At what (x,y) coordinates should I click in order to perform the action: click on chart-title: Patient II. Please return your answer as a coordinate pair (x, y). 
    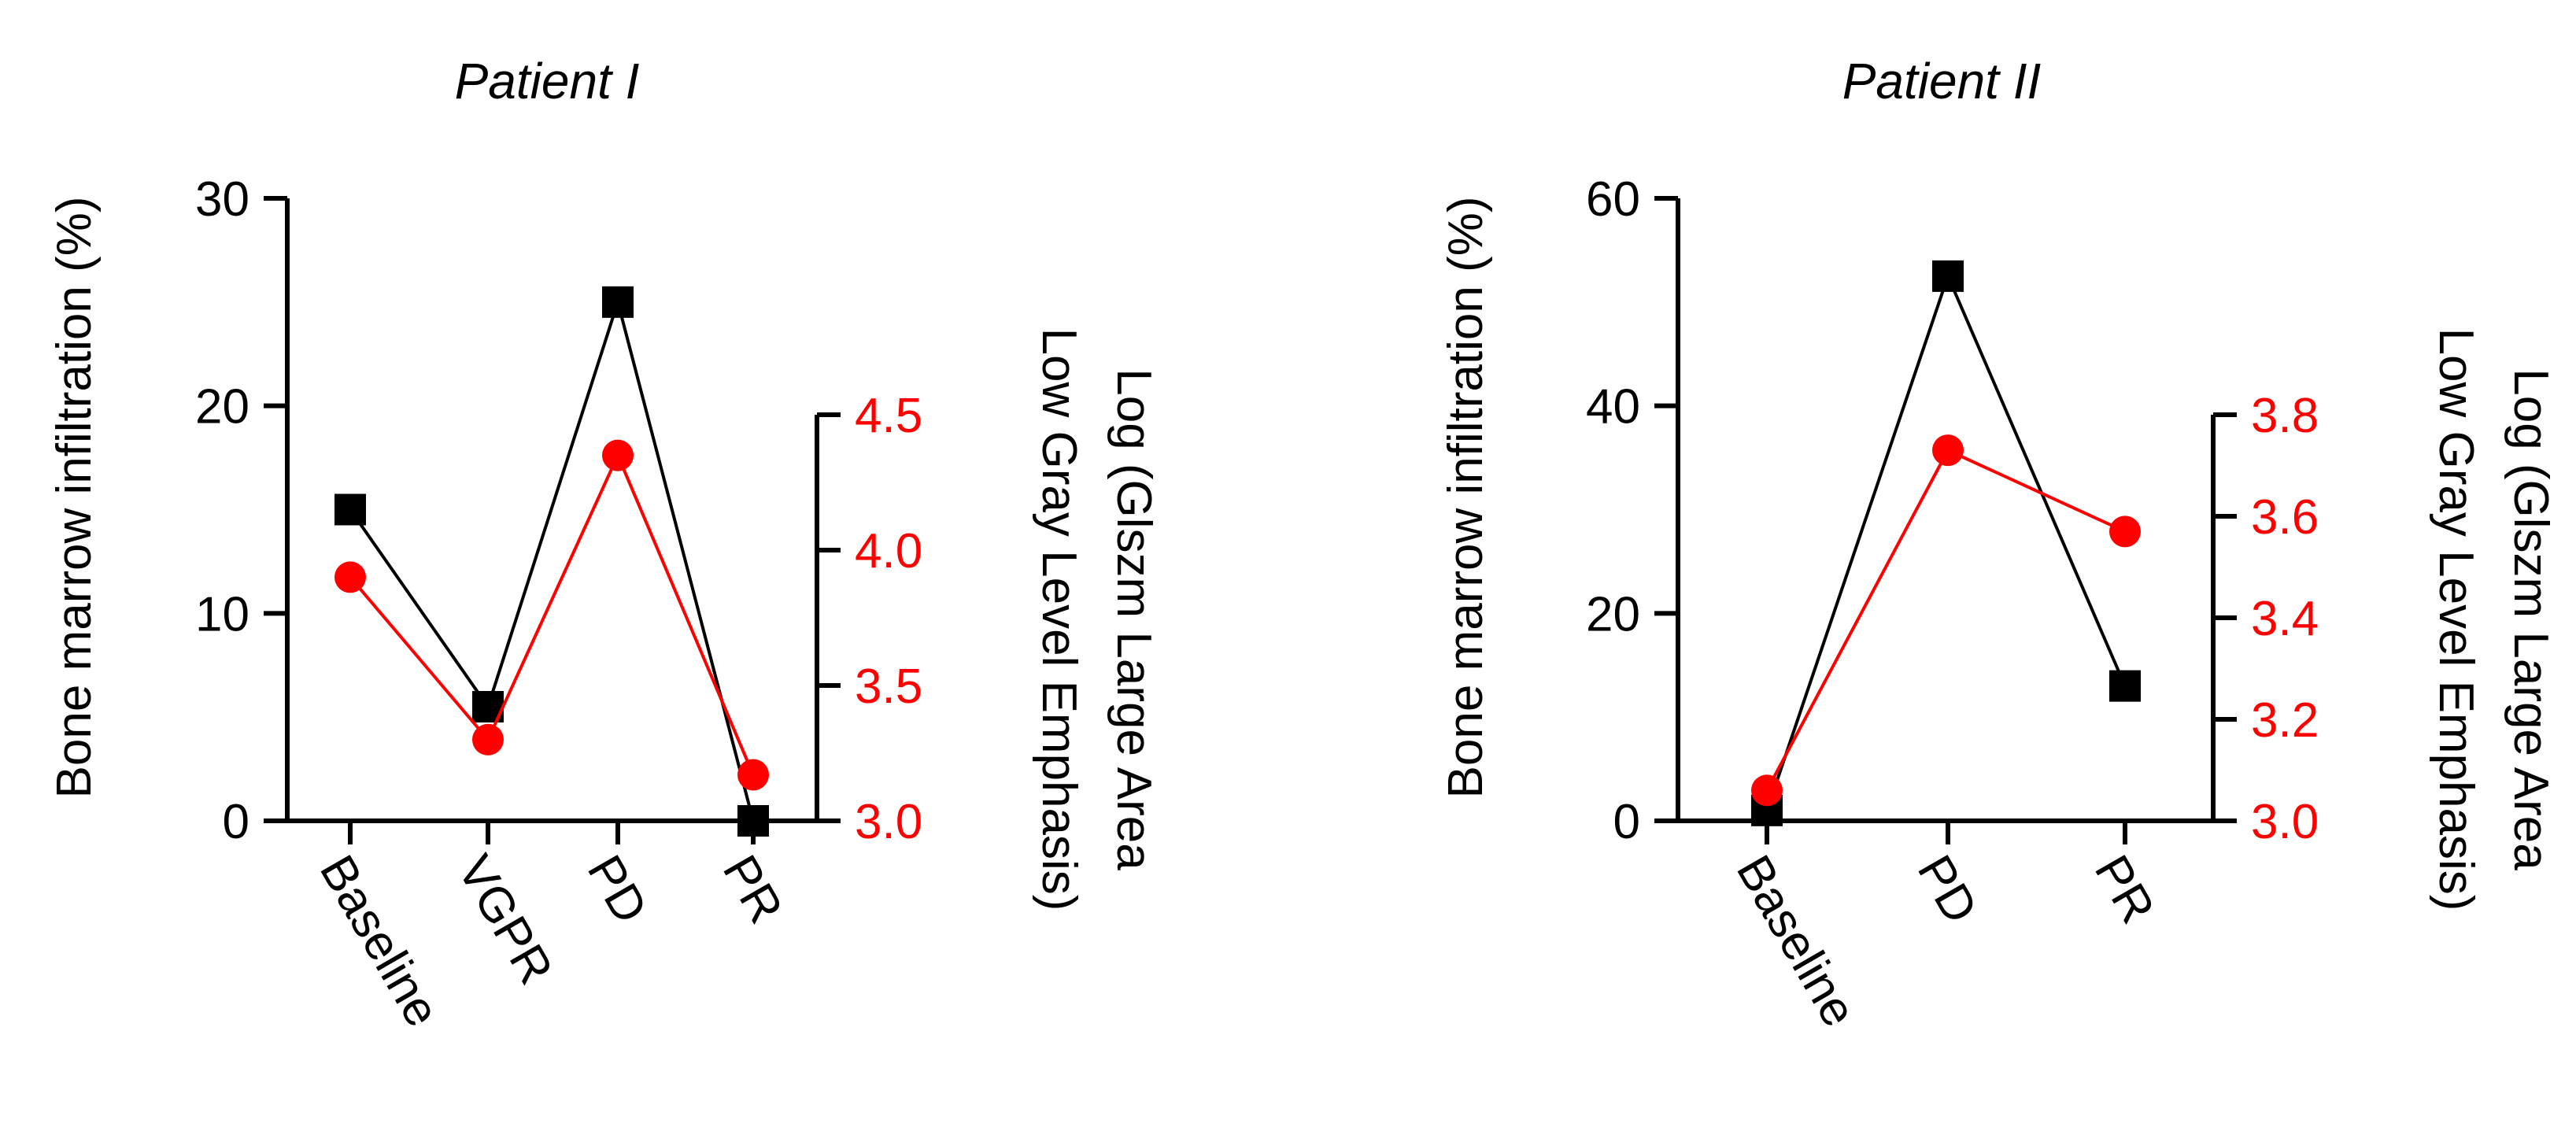
    Looking at the image, I should click on (1942, 81).